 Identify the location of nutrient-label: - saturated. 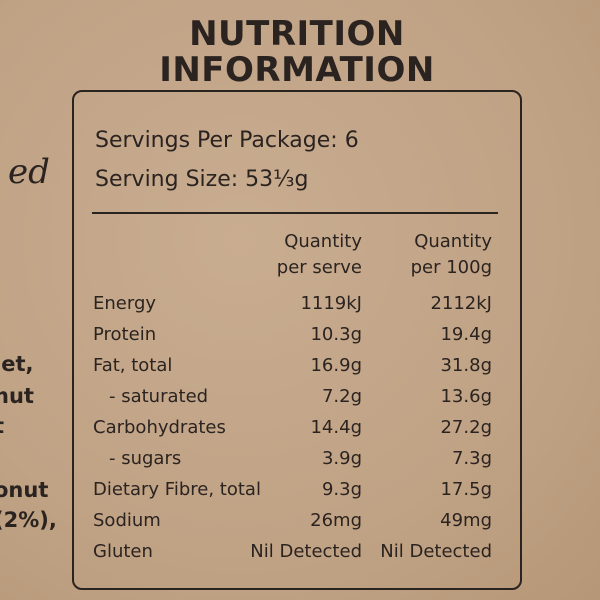
(159, 396).